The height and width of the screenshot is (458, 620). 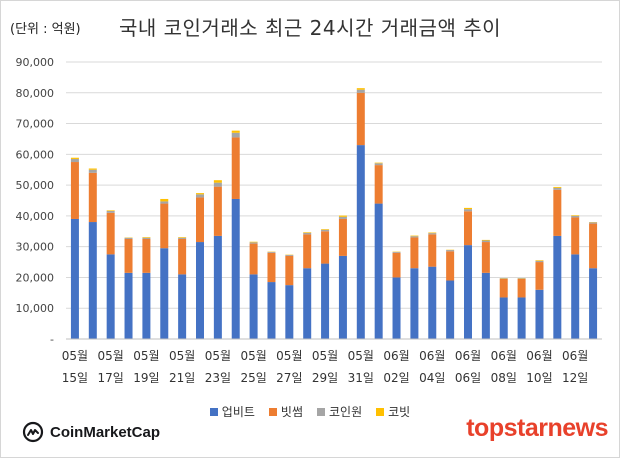 I want to click on legend-swatch-upbit, so click(x=213, y=411).